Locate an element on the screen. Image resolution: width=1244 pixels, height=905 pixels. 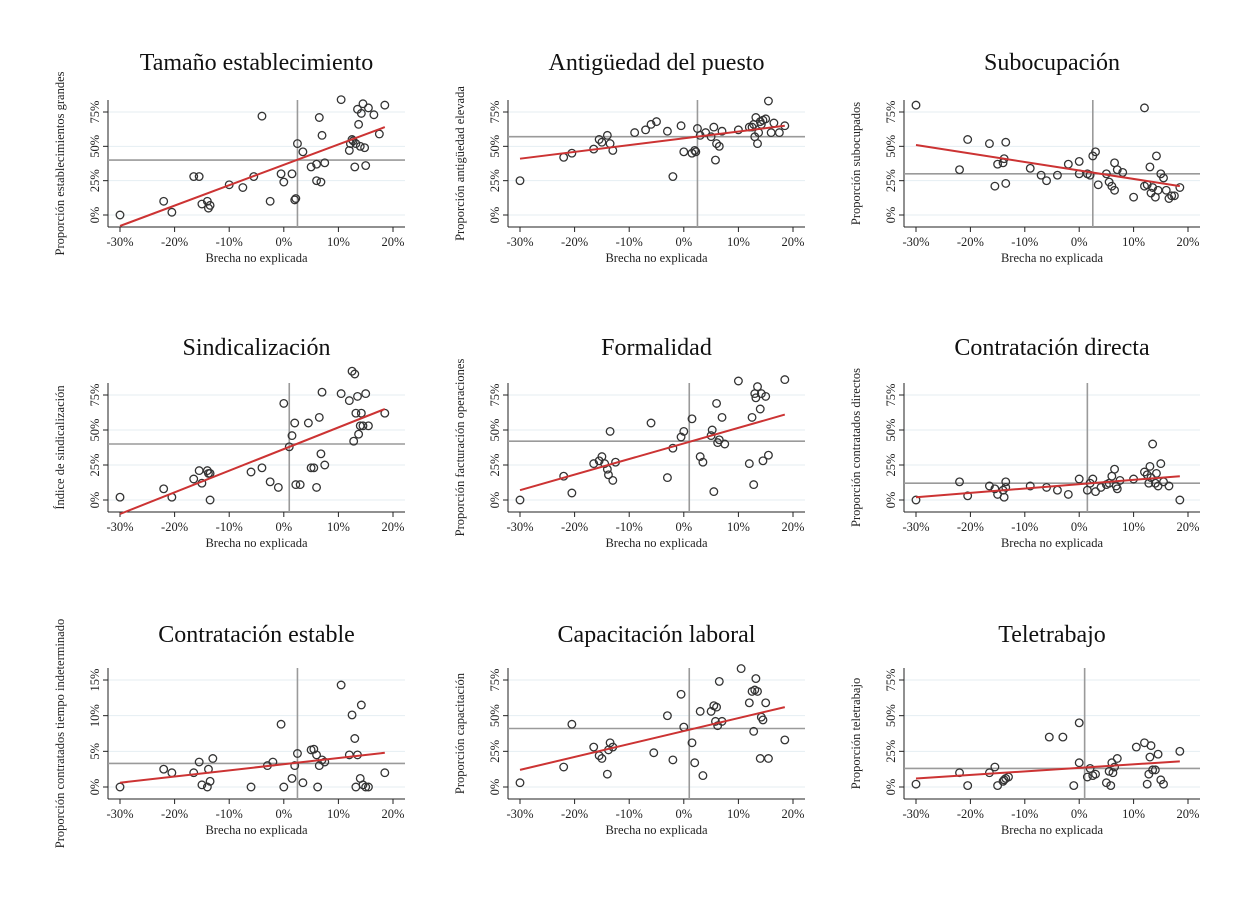
panel-title: Contratación estable is located at coordinates (256, 635).